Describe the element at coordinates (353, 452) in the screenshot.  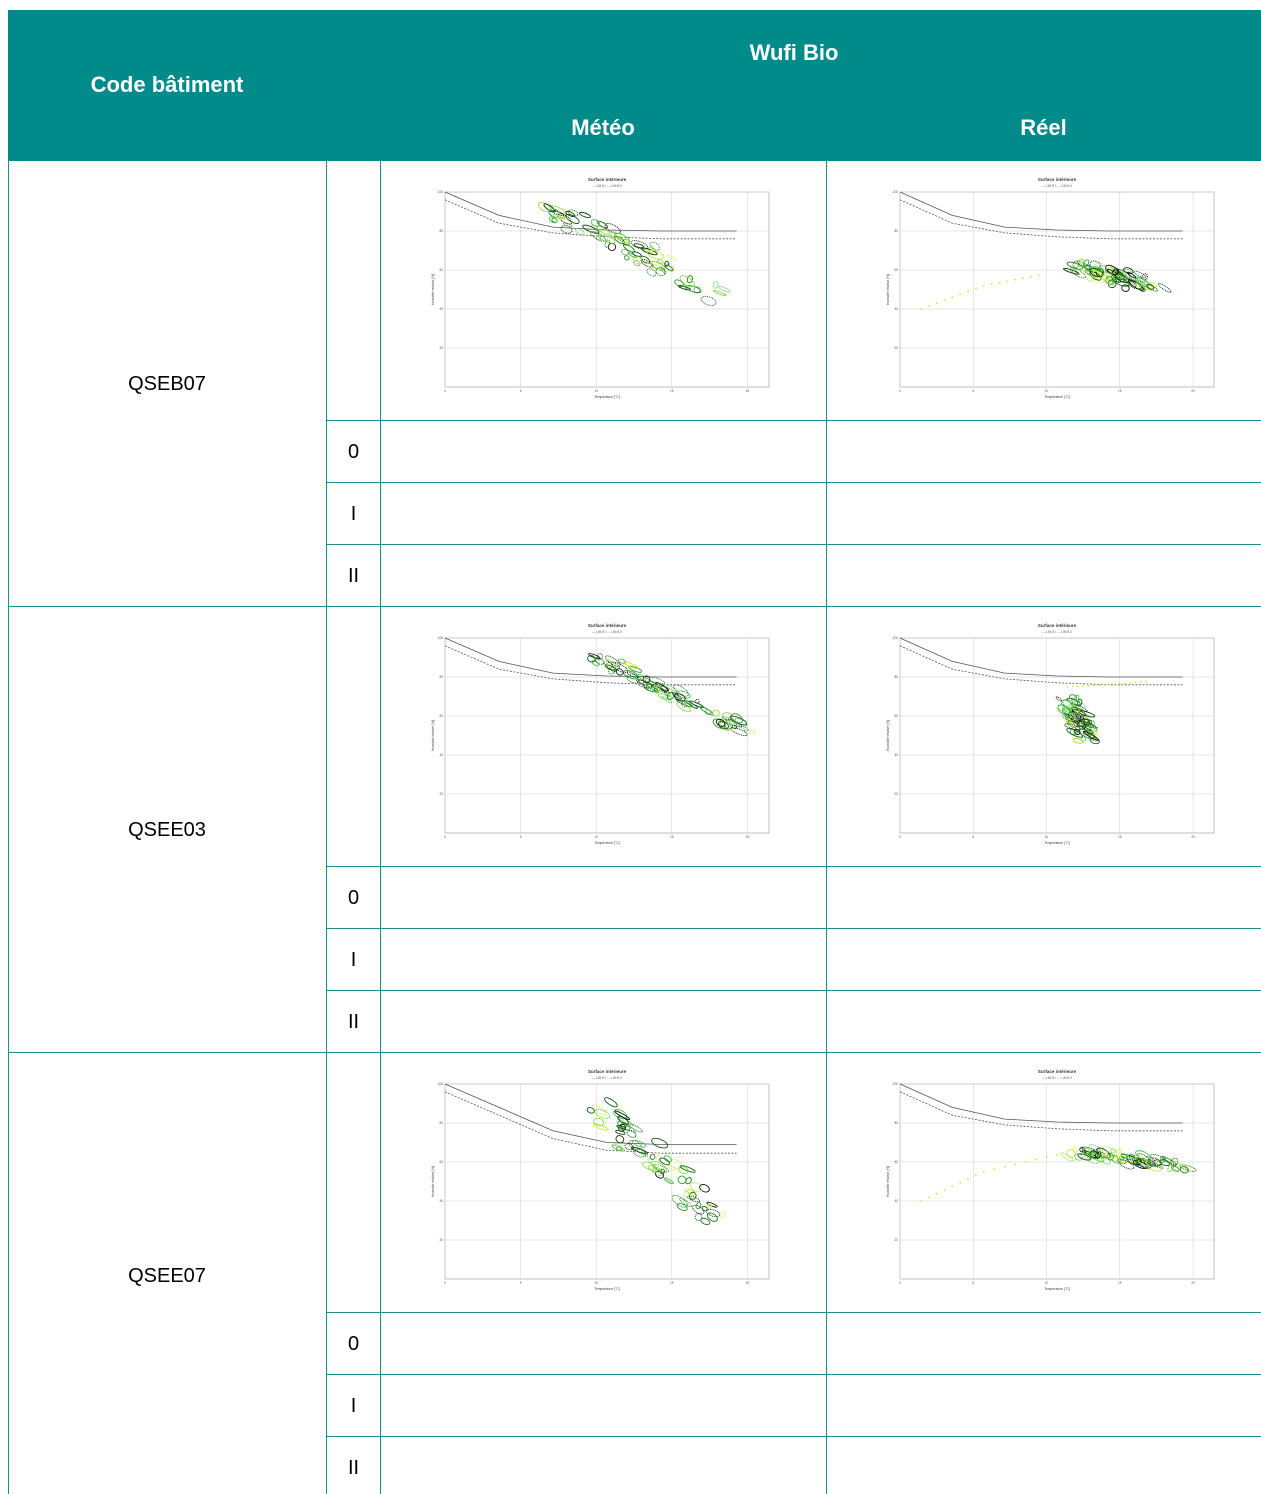
I see `class-index: 0` at that location.